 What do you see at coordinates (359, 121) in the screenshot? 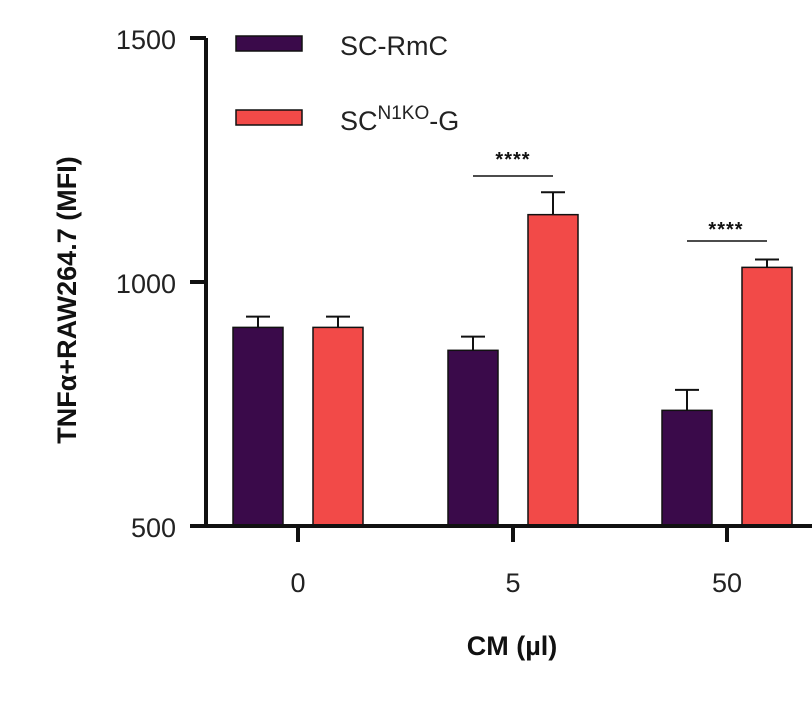
I see `legend-label-series-2-main: SC` at bounding box center [359, 121].